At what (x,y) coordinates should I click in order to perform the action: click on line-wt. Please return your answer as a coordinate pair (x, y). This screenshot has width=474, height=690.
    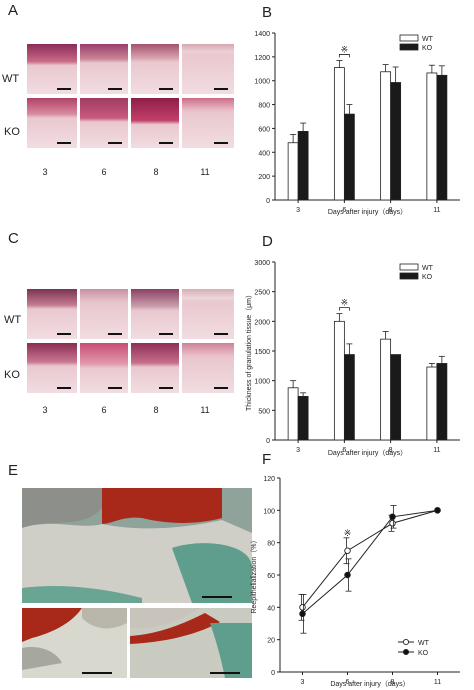
    Looking at the image, I should click on (370, 558).